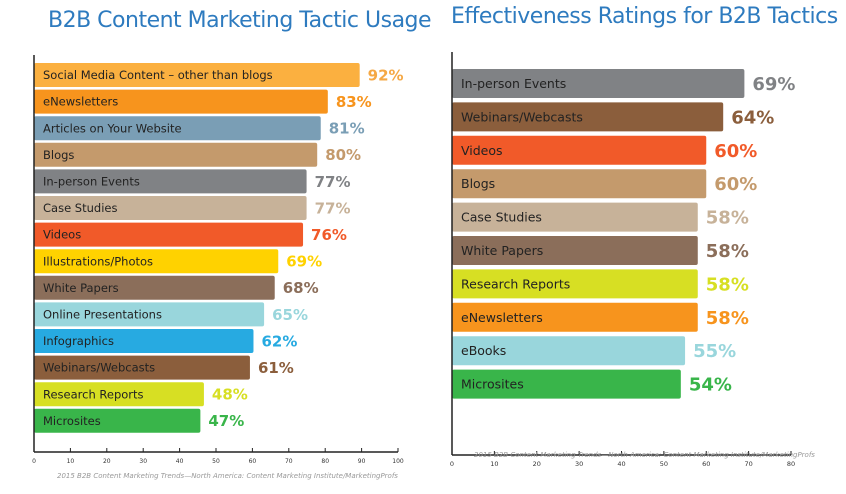 This screenshot has height=494, width=846. What do you see at coordinates (276, 368) in the screenshot?
I see `usage-value-label: 61%` at bounding box center [276, 368].